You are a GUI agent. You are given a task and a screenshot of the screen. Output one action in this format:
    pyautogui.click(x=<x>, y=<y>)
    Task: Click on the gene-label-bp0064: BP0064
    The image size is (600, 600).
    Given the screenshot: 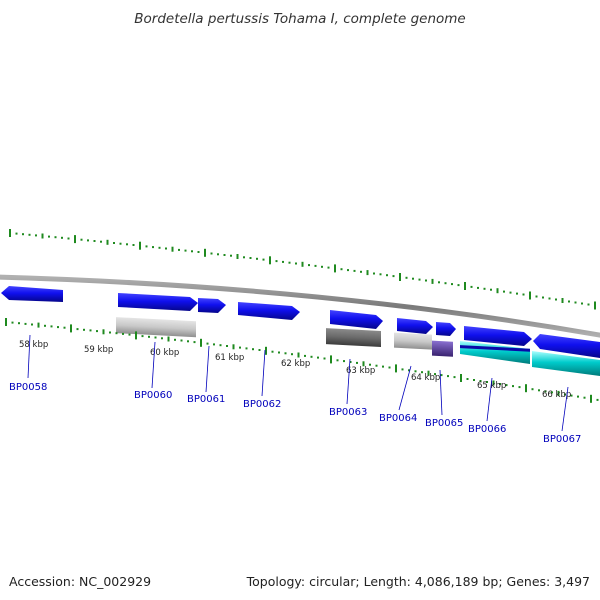 What is the action you would take?
    pyautogui.click(x=398, y=418)
    